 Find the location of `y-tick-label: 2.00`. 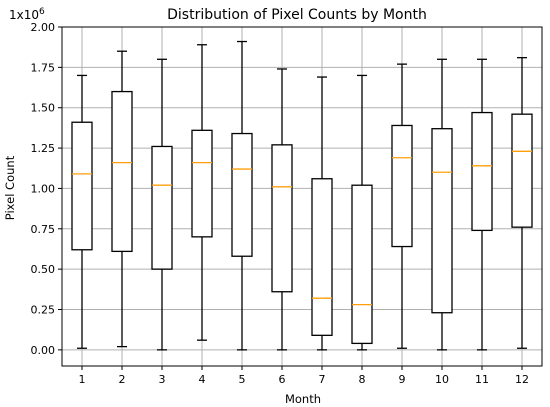

y-tick-label: 2.00 is located at coordinates (43, 27).